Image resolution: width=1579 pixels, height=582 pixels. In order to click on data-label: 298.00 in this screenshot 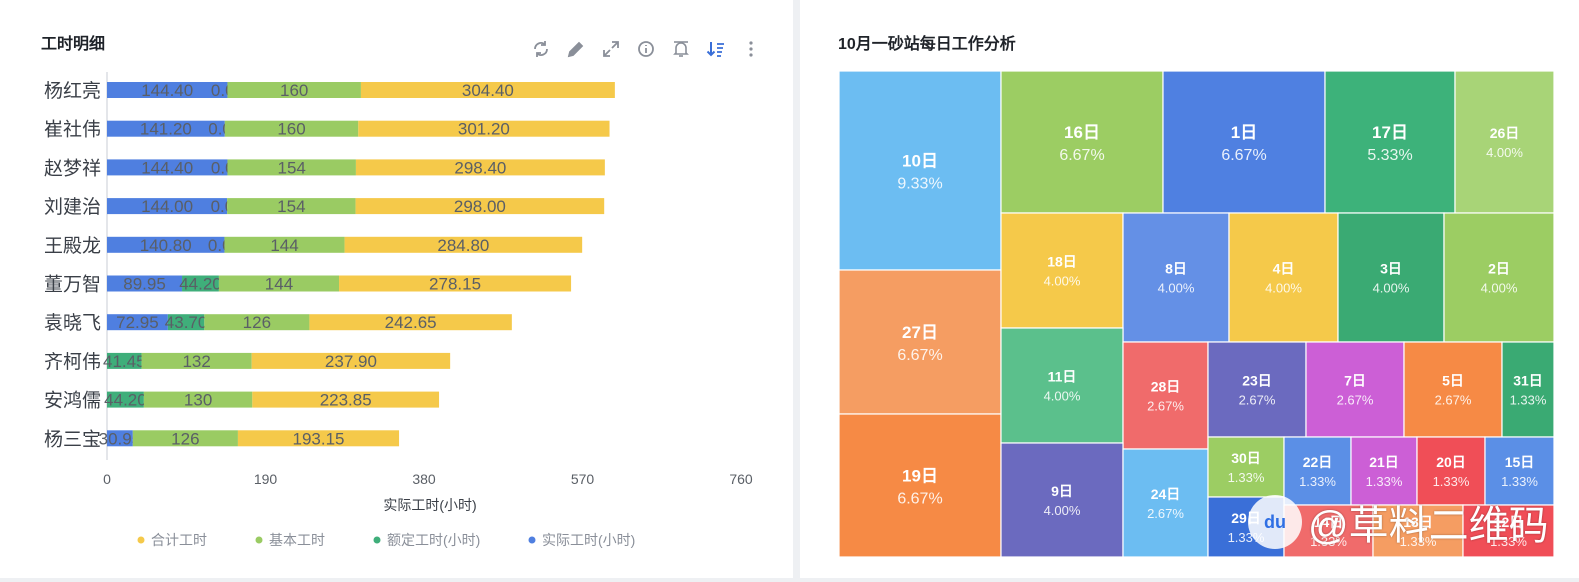, I will do `click(480, 206)`.